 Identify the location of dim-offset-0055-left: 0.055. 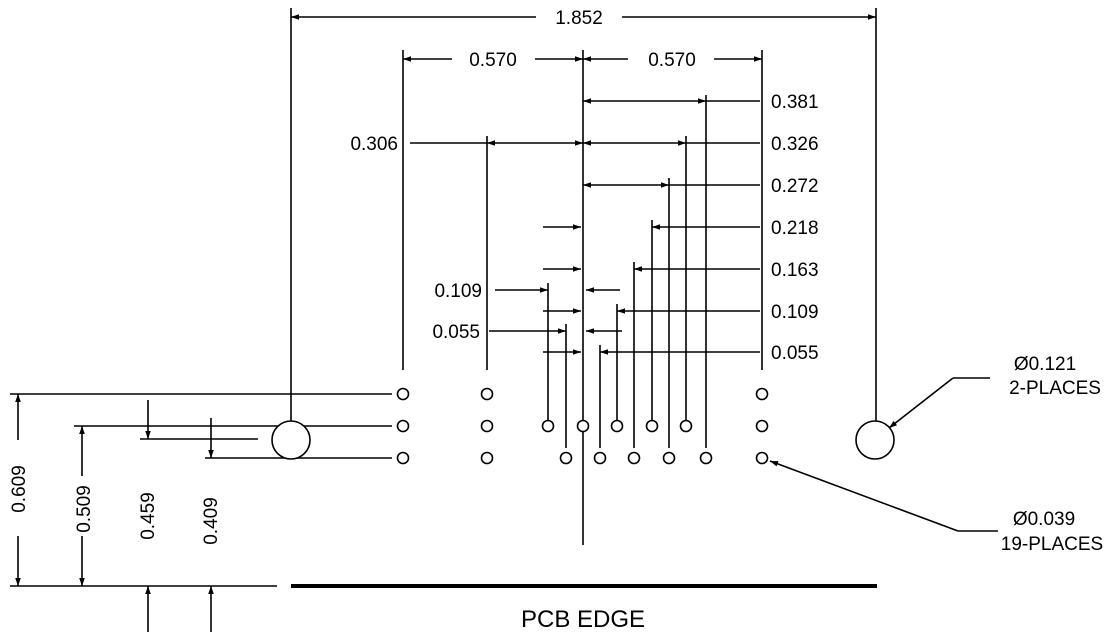
(456, 332).